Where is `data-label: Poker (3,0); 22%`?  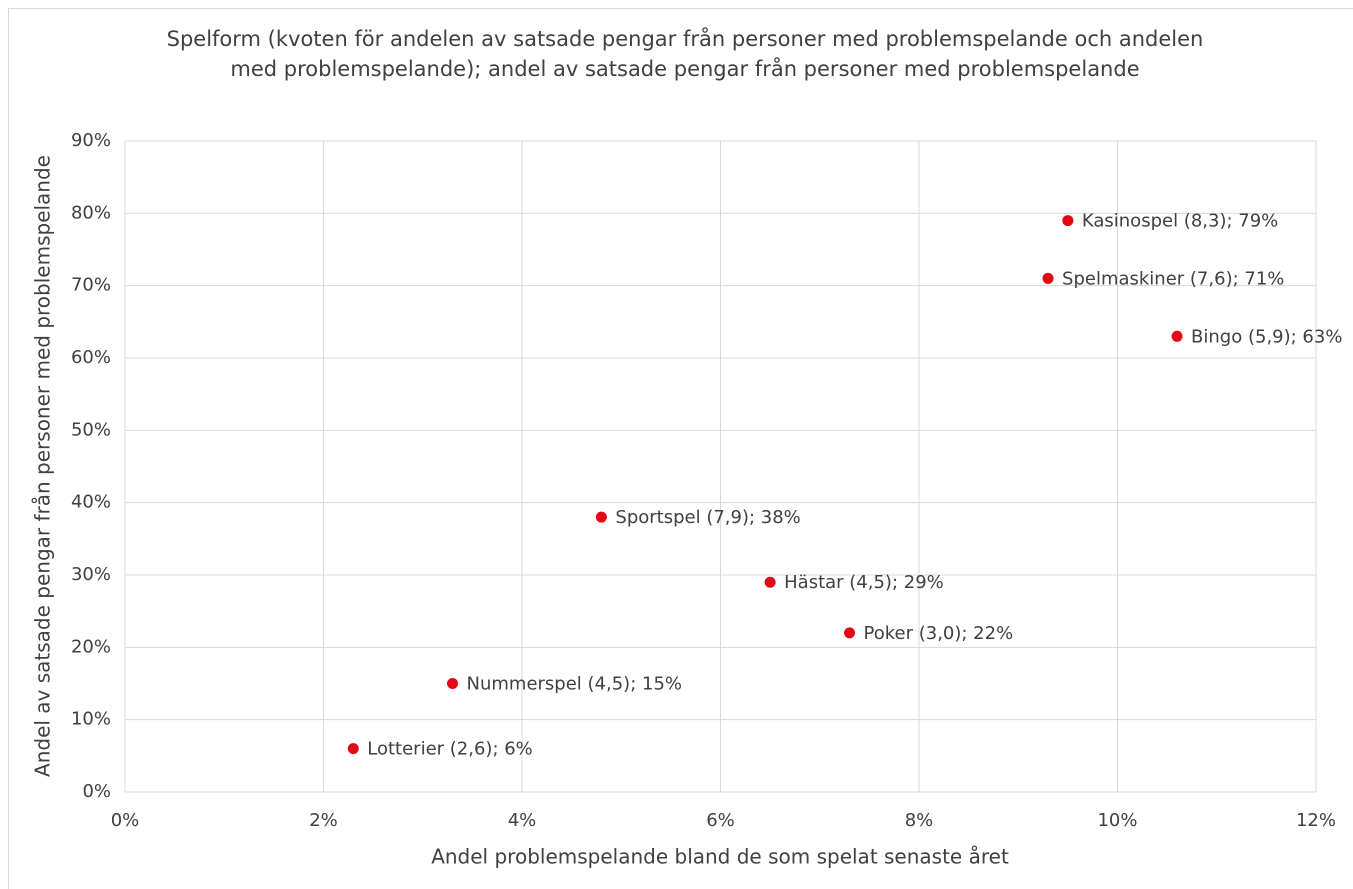
data-label: Poker (3,0); 22% is located at coordinates (939, 633).